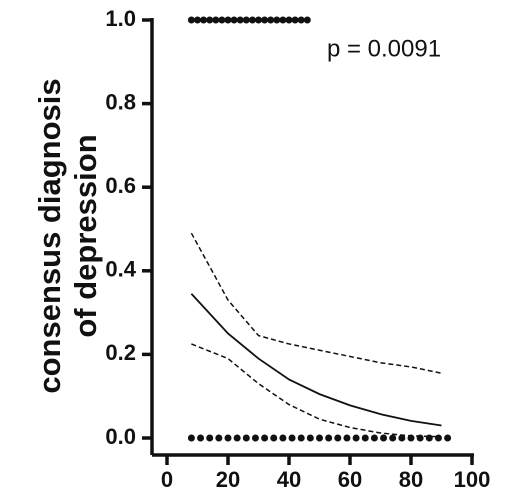 This screenshot has width=514, height=504. I want to click on y-axis-label: consensus diagnosis, so click(49, 235).